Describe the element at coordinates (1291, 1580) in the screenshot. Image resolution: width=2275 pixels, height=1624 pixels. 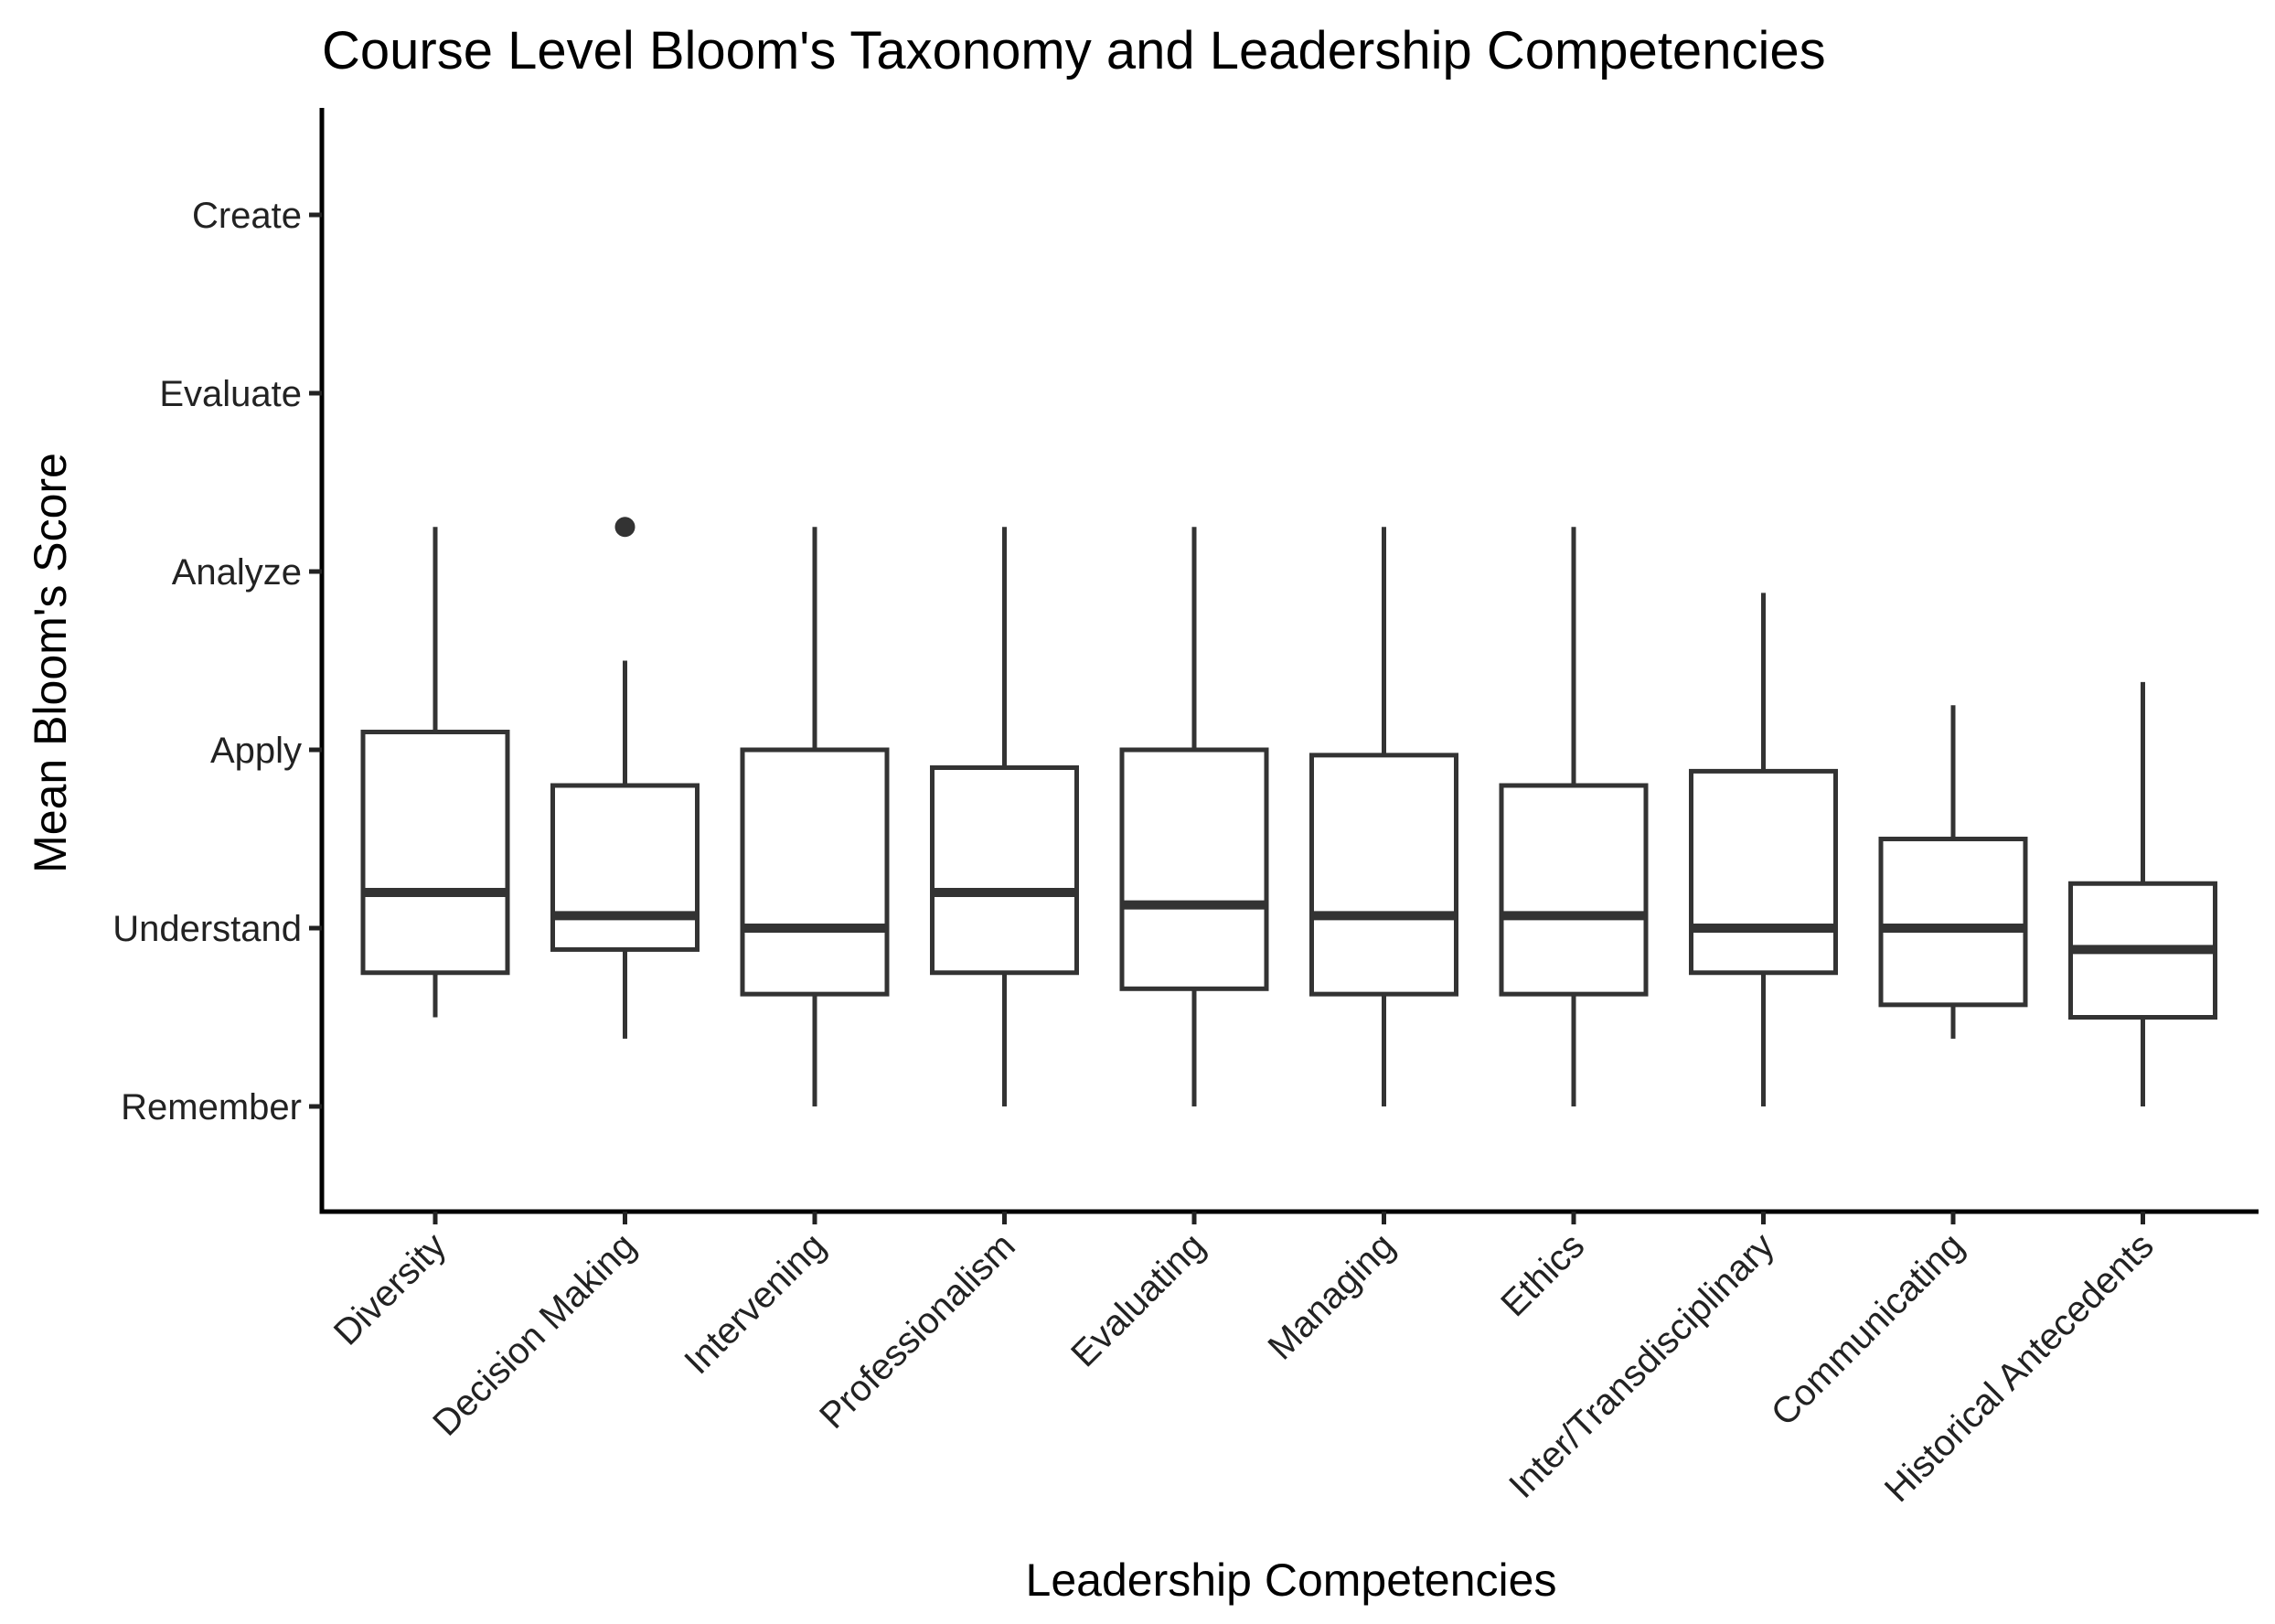
I see `x-axis-title: Leadership Competencies` at that location.